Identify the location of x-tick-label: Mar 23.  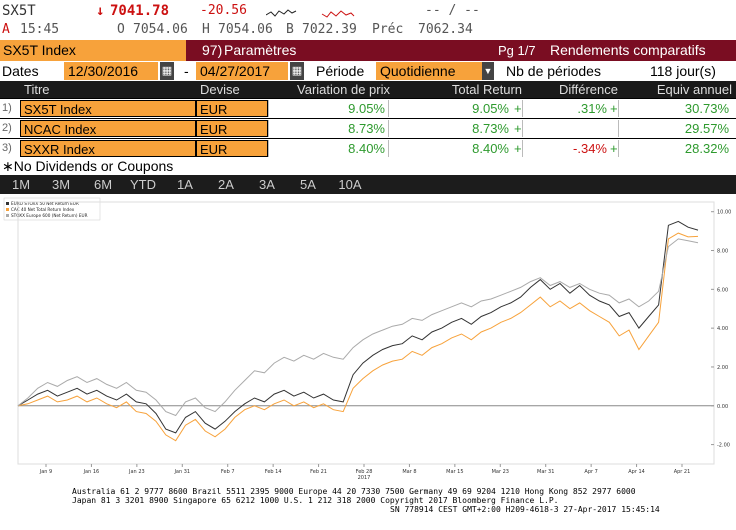
(500, 472).